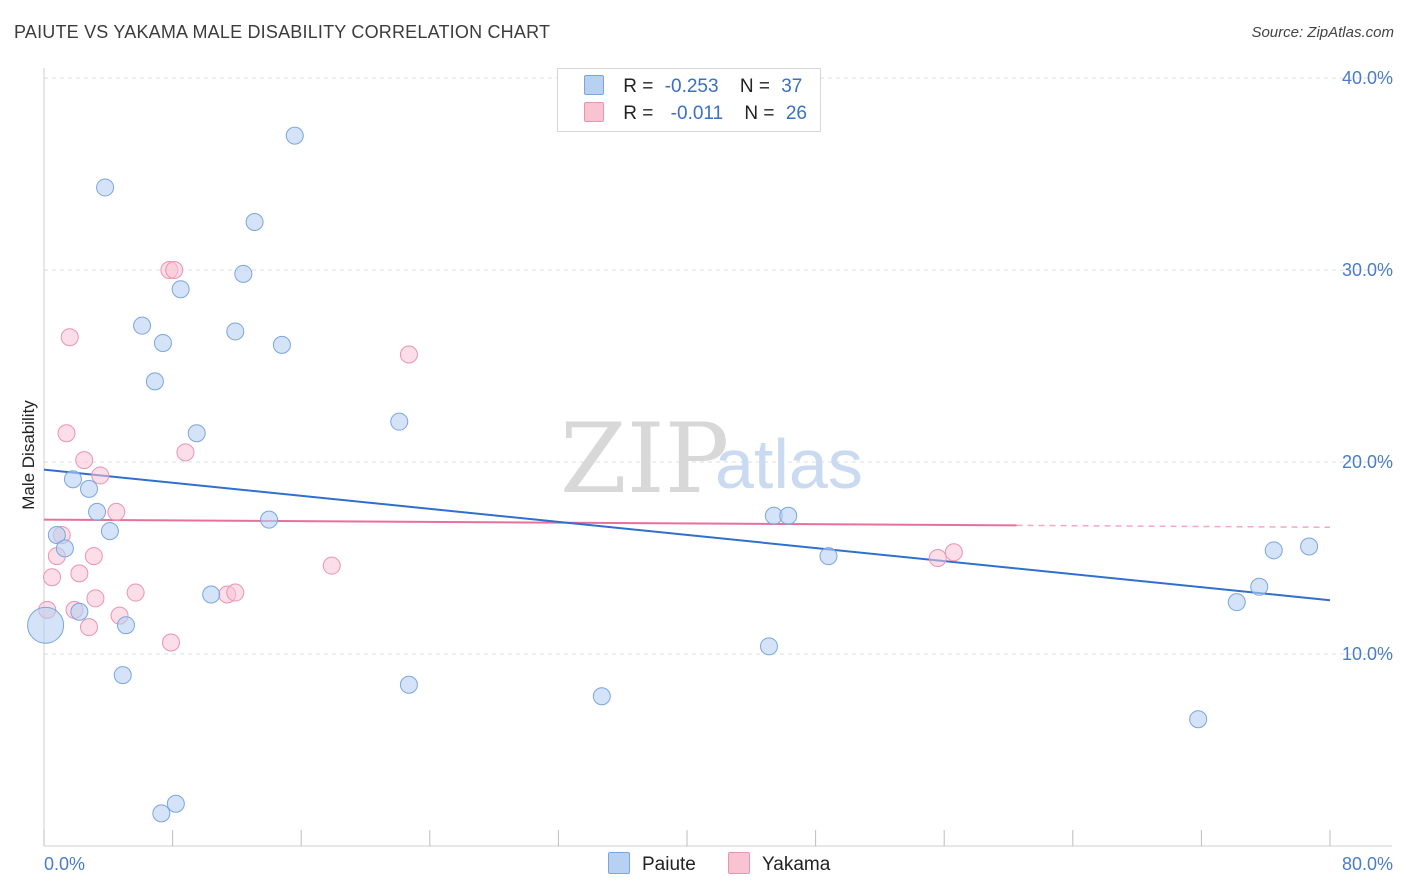 The image size is (1406, 892). What do you see at coordinates (1173, 526) in the screenshot?
I see `yakama-trend-extension` at bounding box center [1173, 526].